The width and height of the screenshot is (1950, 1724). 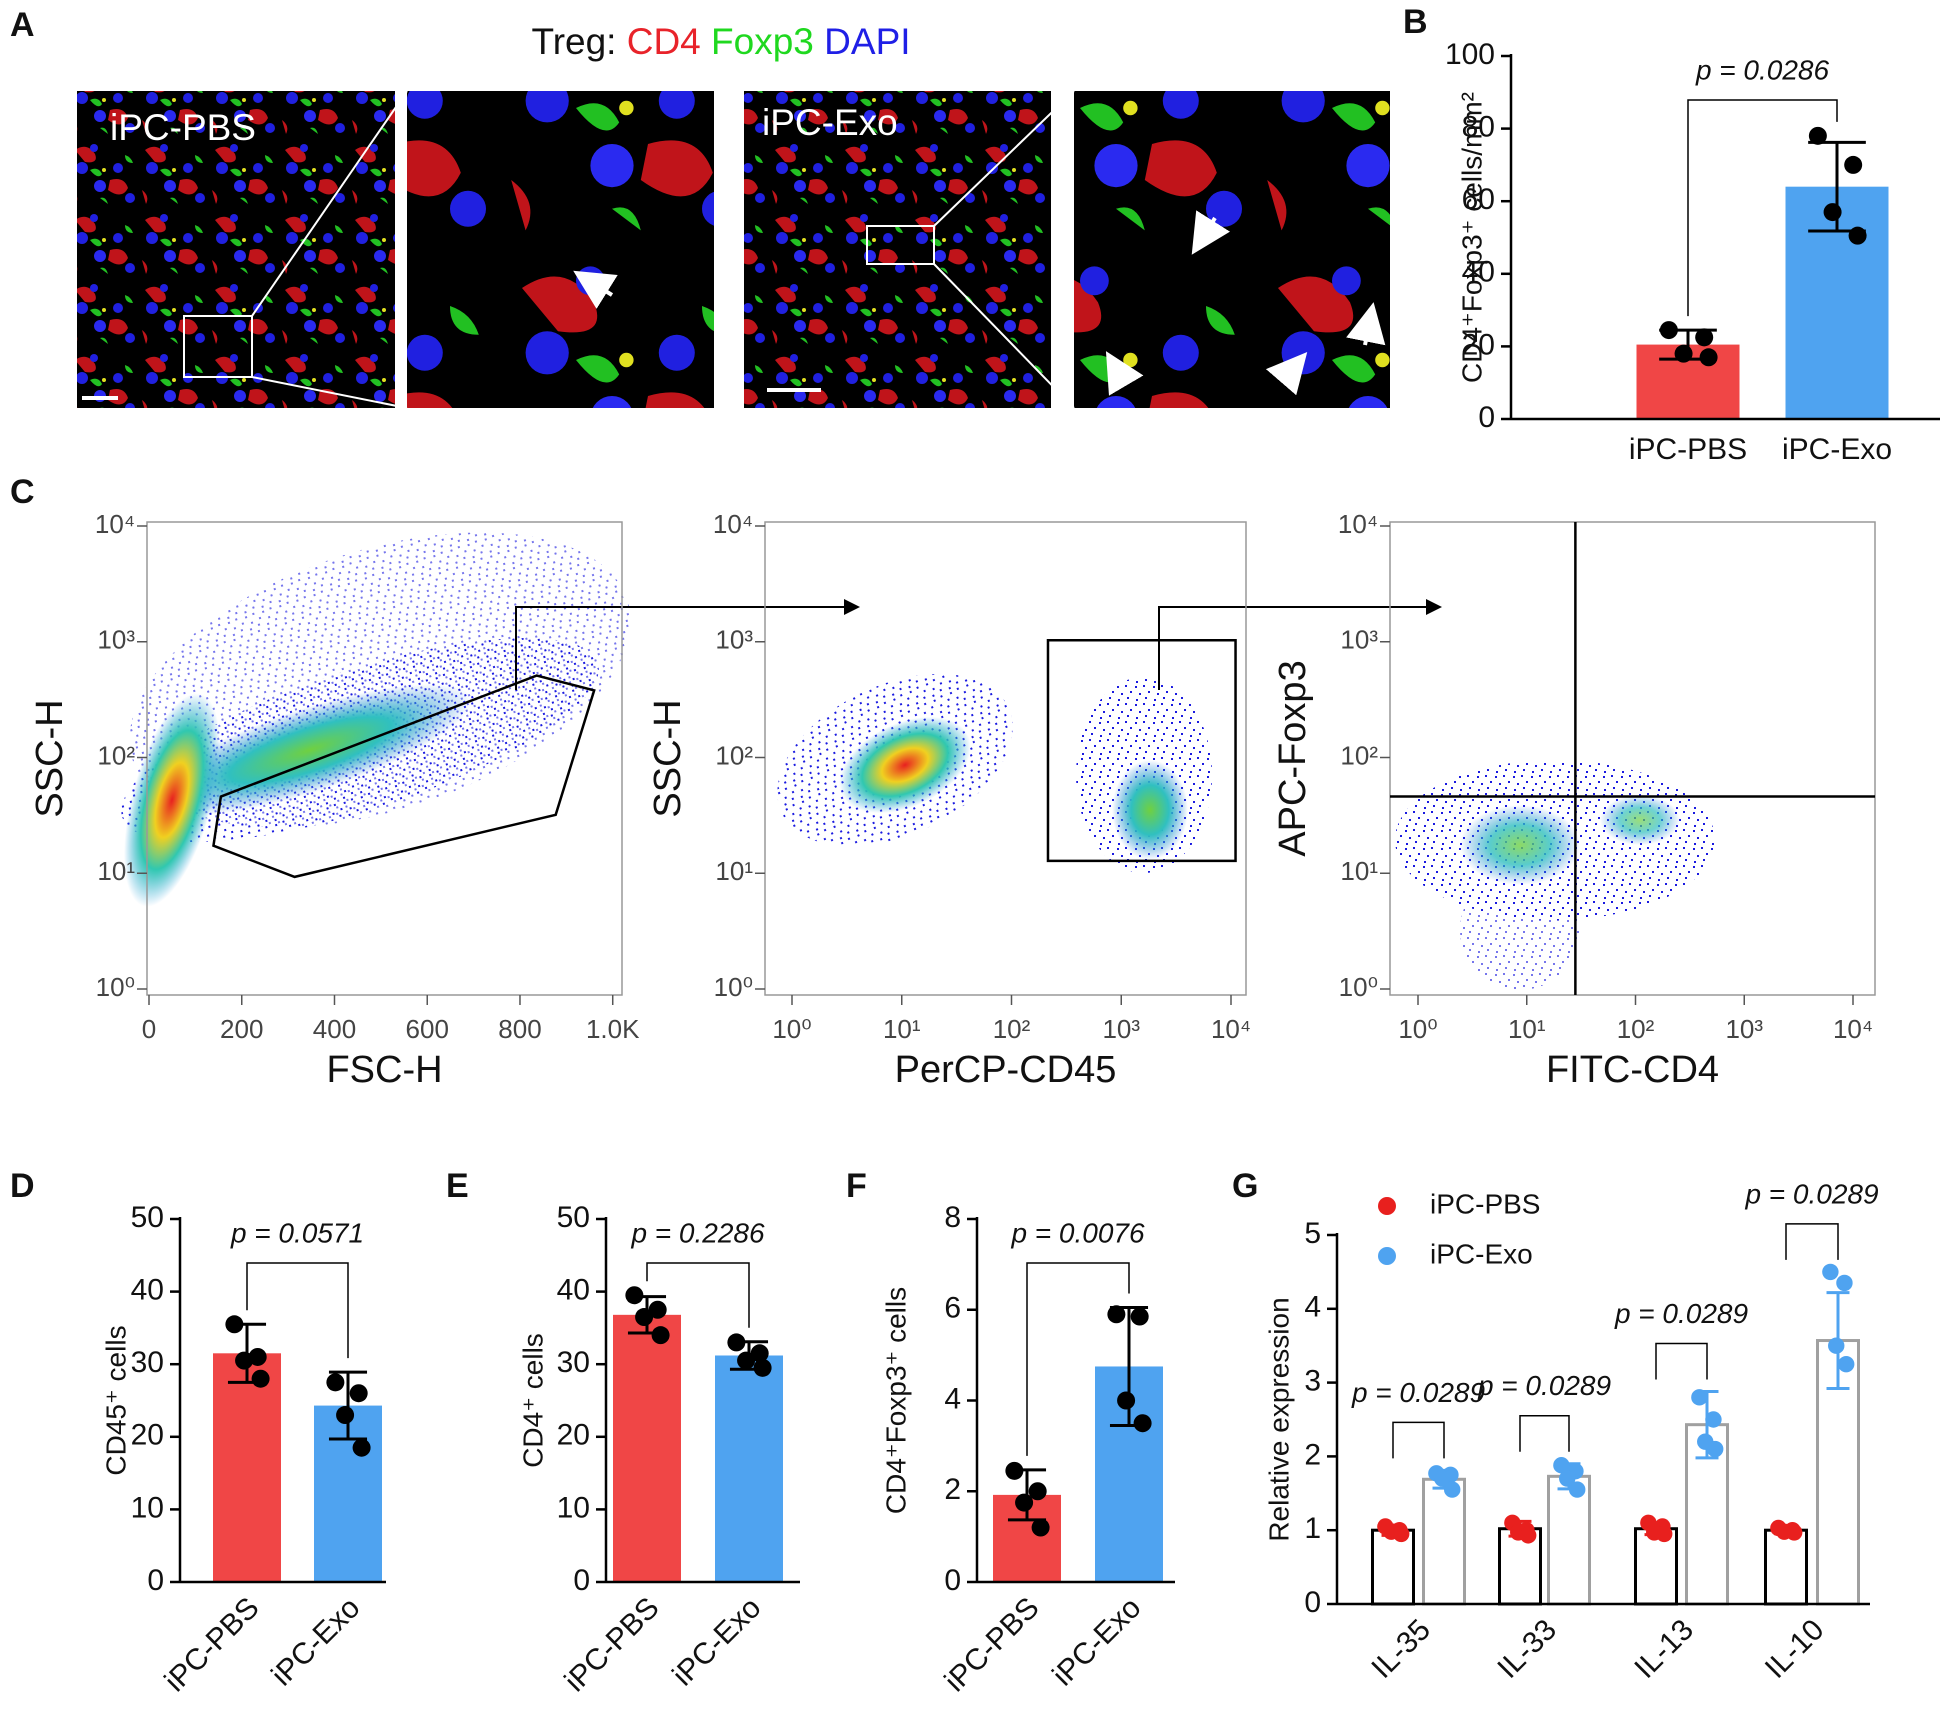 I want to click on y-tick-label: 10⁰, so click(x=115, y=987).